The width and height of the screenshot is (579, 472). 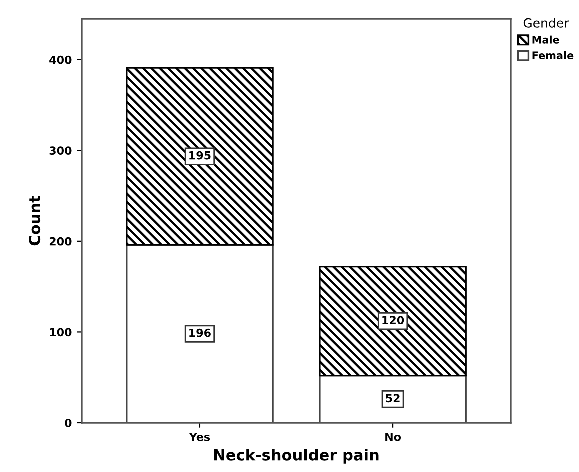 What do you see at coordinates (547, 23) in the screenshot?
I see `legend-title: Gender` at bounding box center [547, 23].